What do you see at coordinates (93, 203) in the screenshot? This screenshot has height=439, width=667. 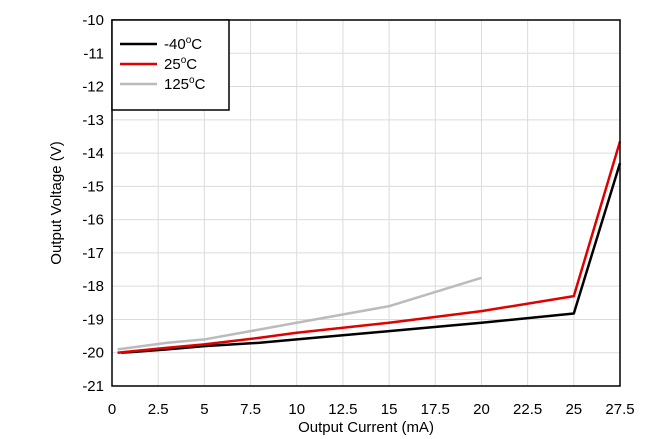 I see `y-tick-labels: -21 -20 -19 -18 -17 -16 -15 -14 -13 -12 -11 -10` at bounding box center [93, 203].